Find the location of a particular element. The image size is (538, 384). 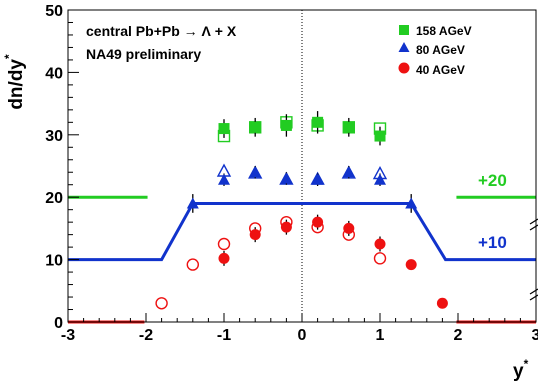

axis-break-marks is located at coordinates (533, 259).